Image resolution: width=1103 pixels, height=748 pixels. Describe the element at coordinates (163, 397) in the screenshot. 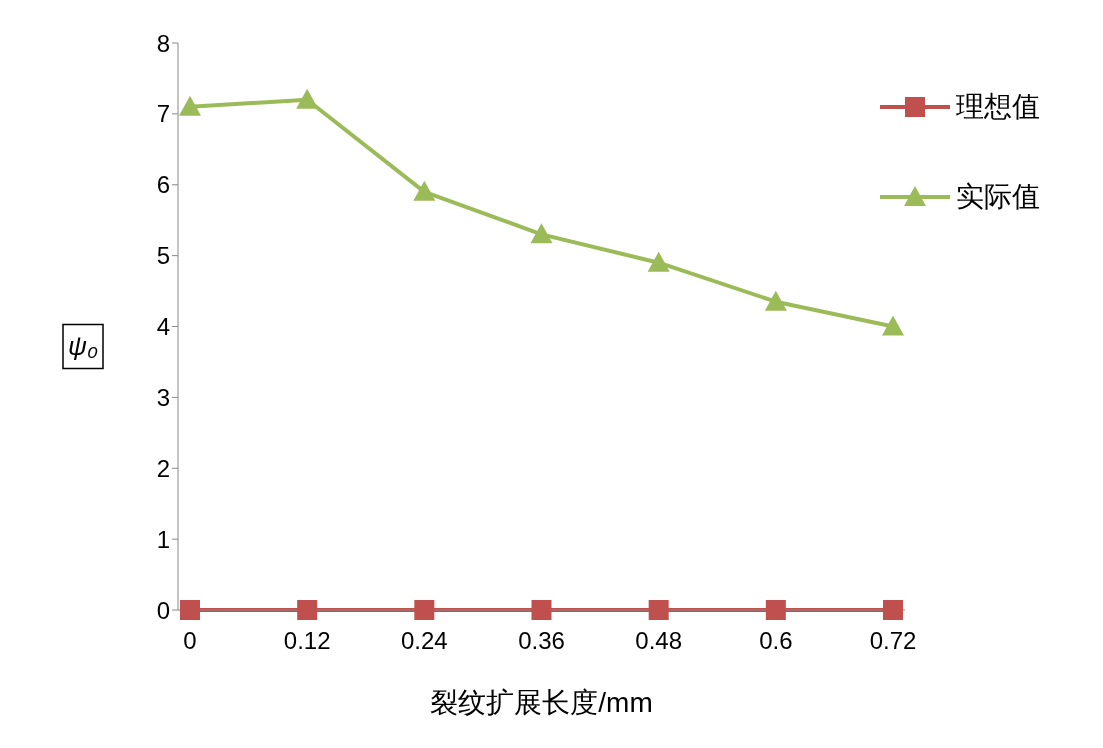

I see `y-tick-label: 3` at that location.